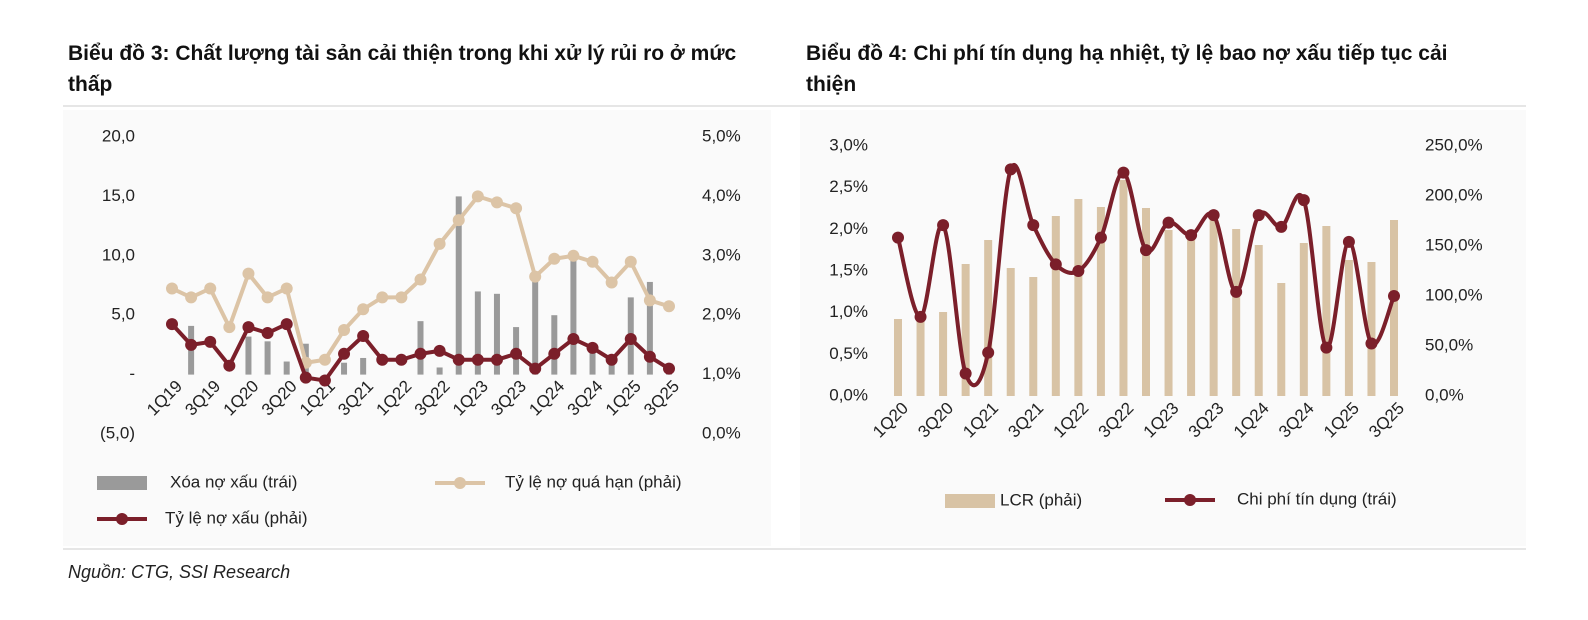 Image resolution: width=1588 pixels, height=620 pixels. What do you see at coordinates (721, 373) in the screenshot?
I see `y2-tick-label: 1,0%` at bounding box center [721, 373].